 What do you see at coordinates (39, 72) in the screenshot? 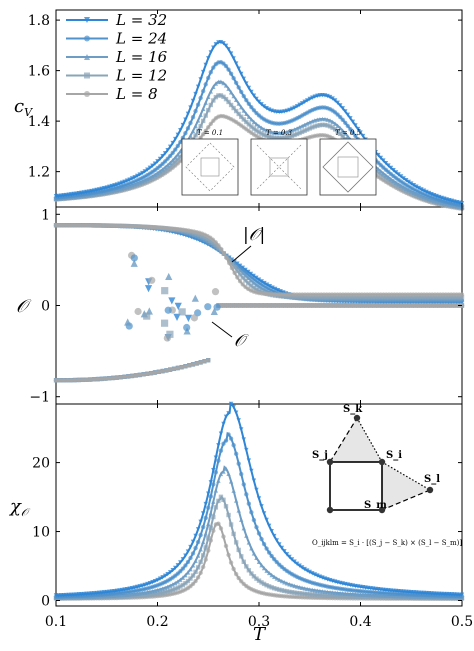
I see `y-tick-label: 1.6` at bounding box center [39, 72].